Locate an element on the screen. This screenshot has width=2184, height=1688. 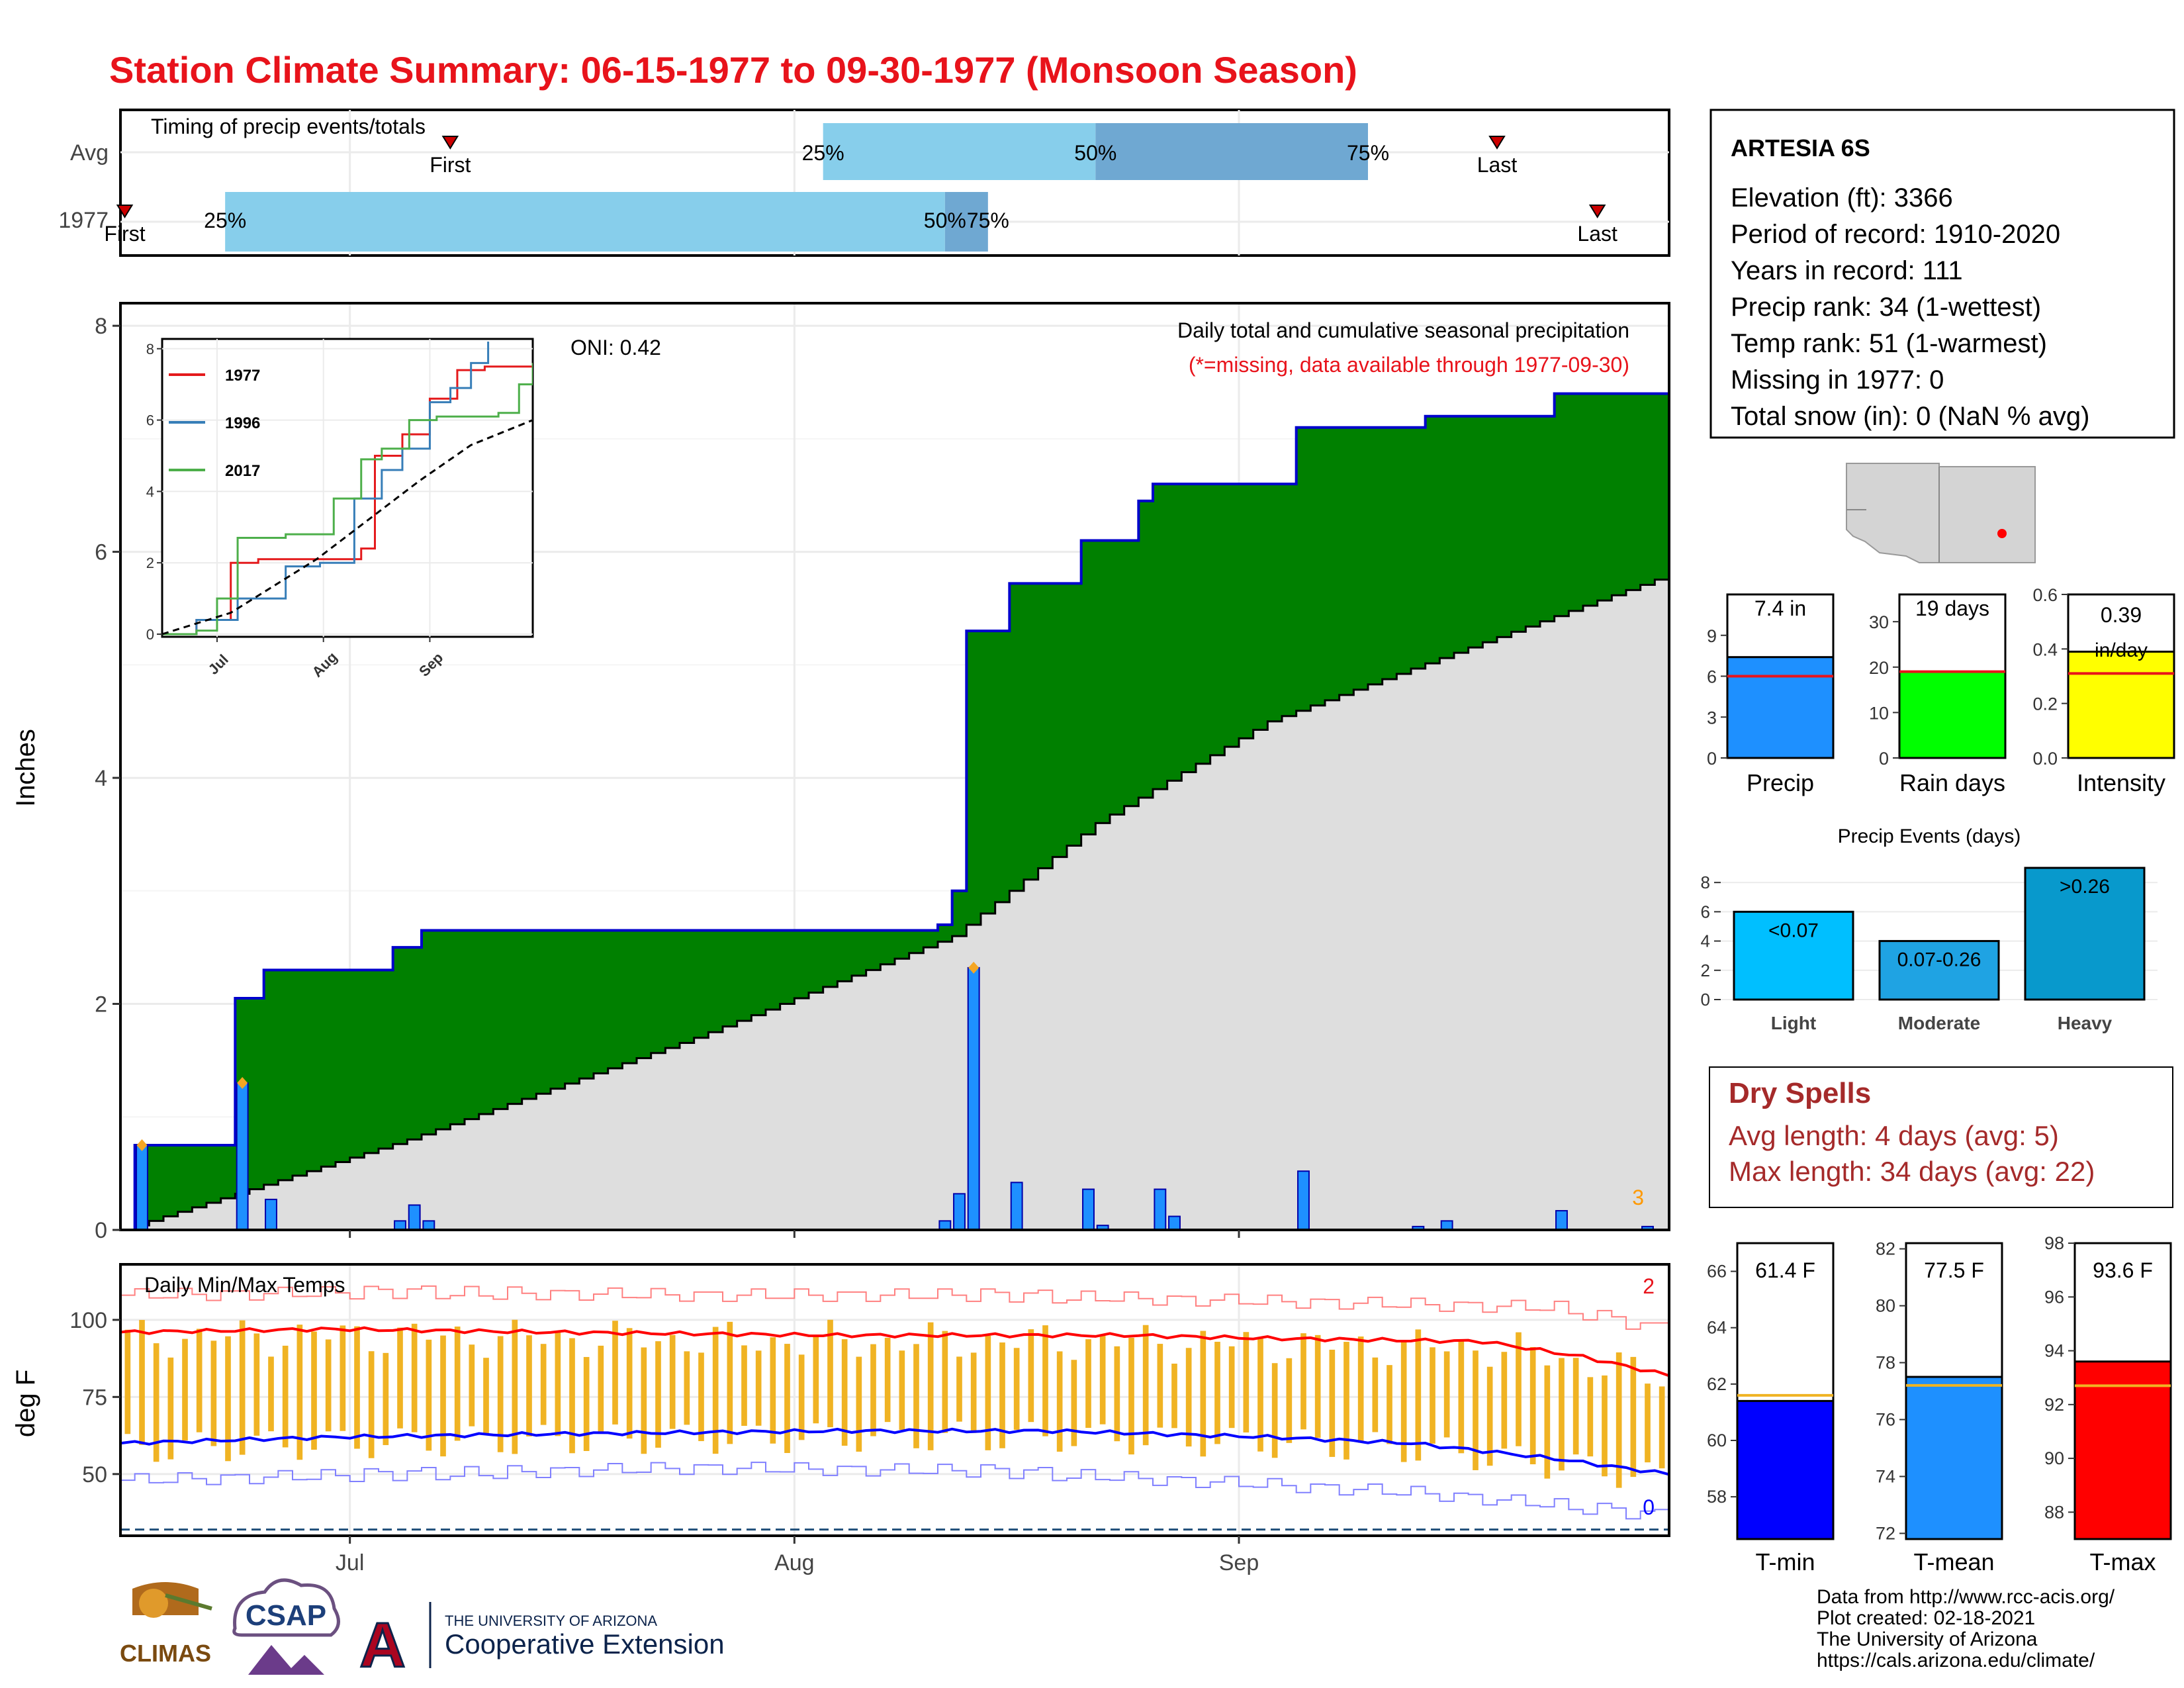
inset-y-tick-label: 6 is located at coordinates (150, 420).